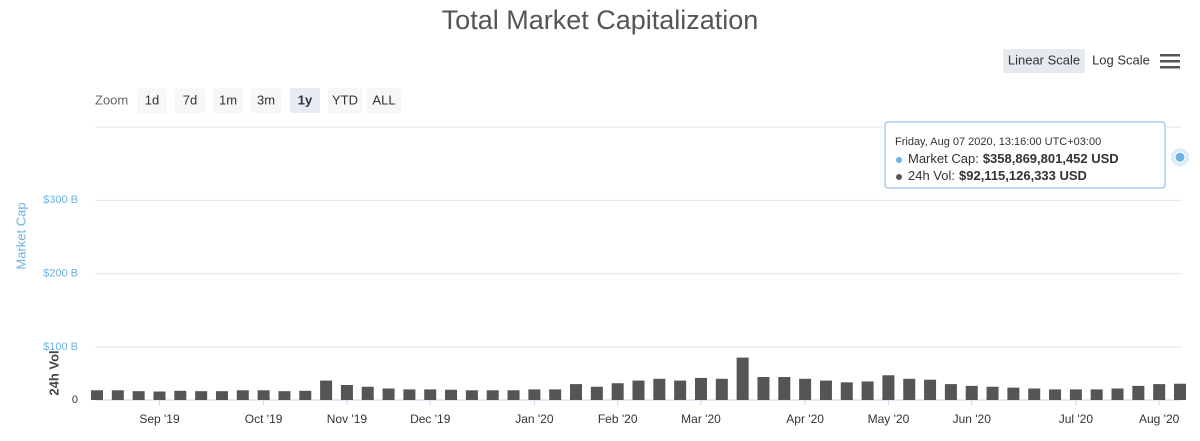 The image size is (1200, 441). I want to click on x-tick-label: Feb '20, so click(618, 419).